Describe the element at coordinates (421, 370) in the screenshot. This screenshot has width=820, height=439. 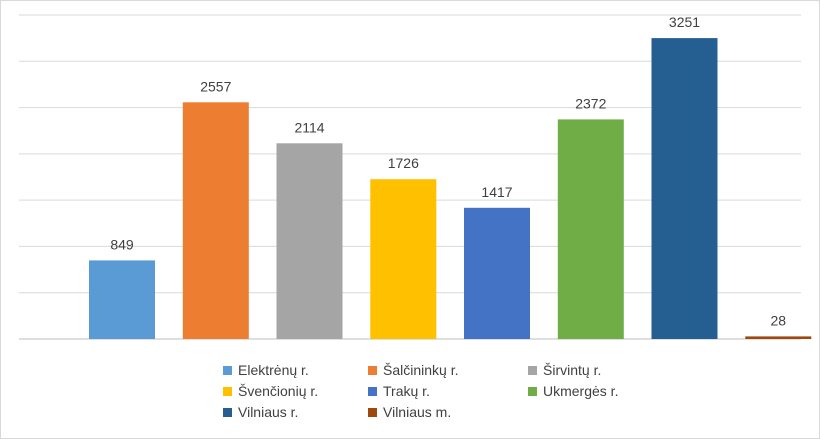
I see `legend-label: Šalčininkų r.` at that location.